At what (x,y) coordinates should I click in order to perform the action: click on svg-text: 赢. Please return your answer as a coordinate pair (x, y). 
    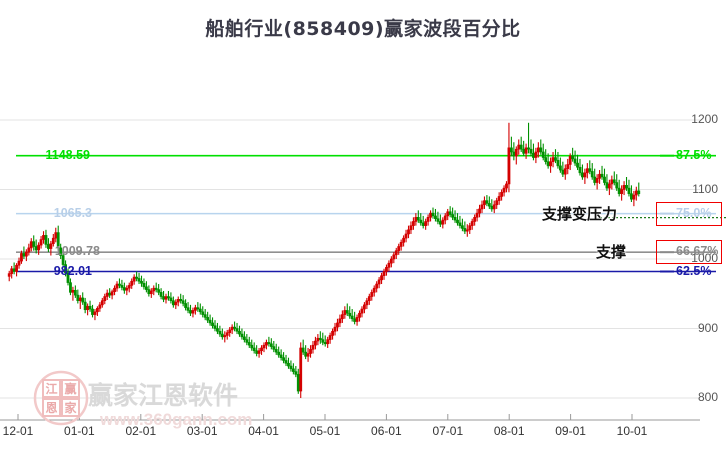
    Looking at the image, I should click on (70, 388).